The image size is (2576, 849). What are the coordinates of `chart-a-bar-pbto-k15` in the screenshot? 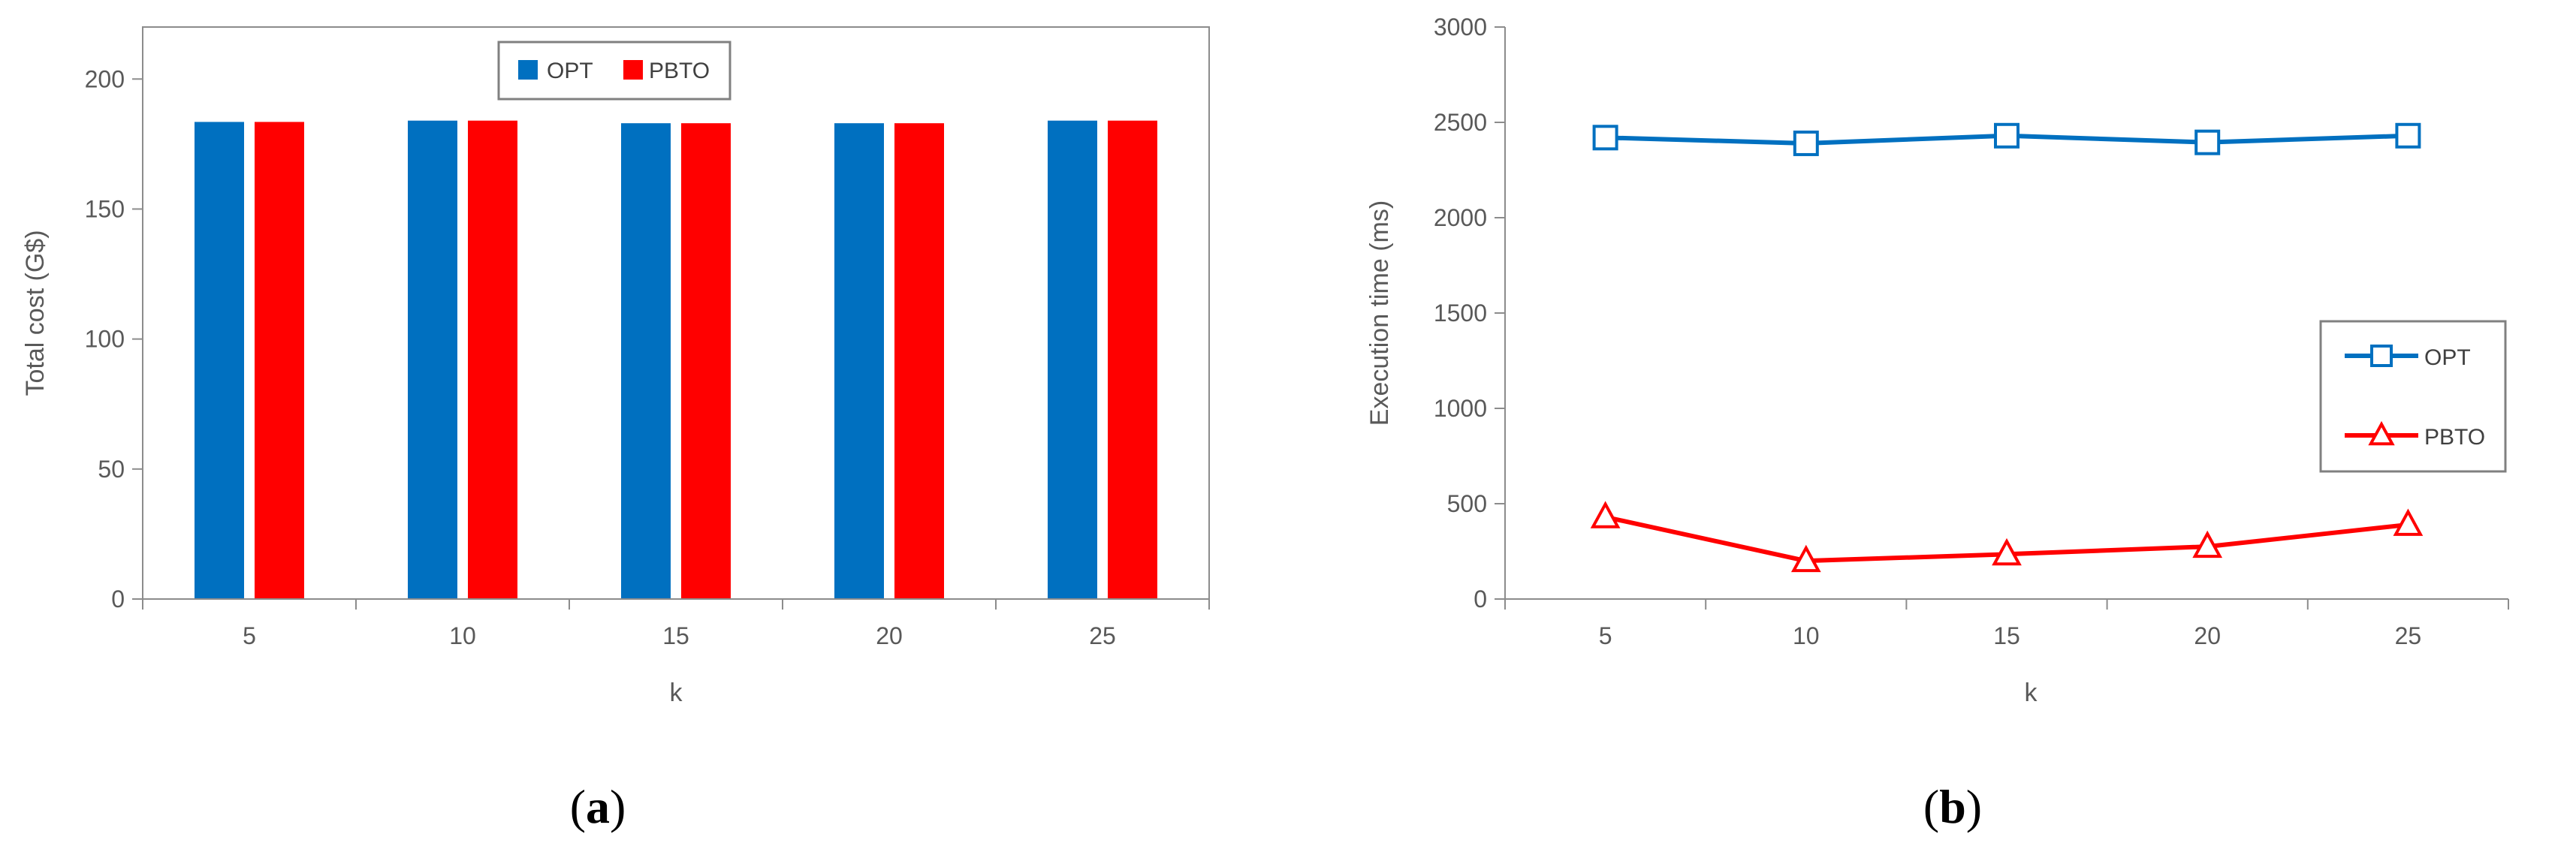 It's located at (706, 361).